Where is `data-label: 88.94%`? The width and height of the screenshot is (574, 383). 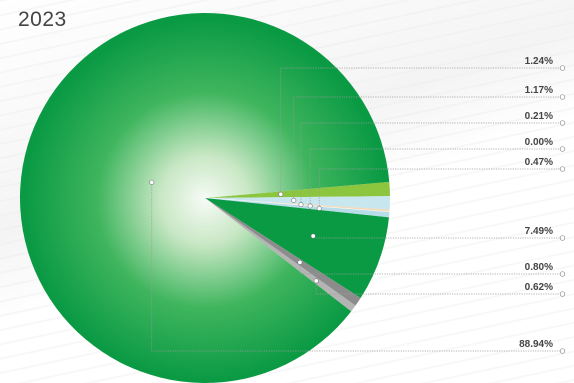 data-label: 88.94% is located at coordinates (536, 344).